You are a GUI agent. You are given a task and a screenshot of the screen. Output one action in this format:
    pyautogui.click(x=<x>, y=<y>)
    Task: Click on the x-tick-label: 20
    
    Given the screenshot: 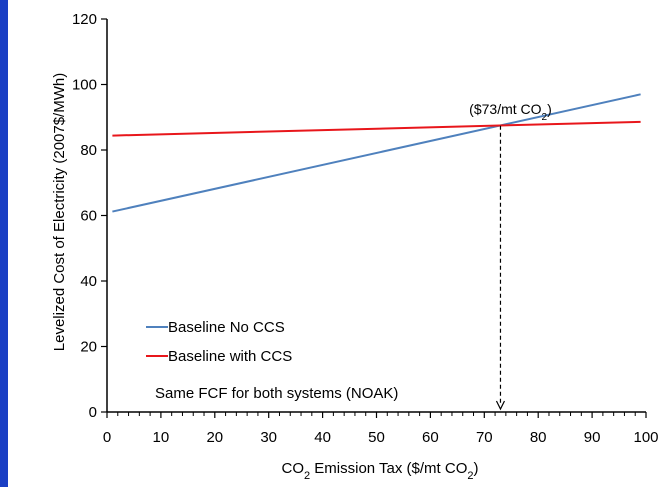 What is the action you would take?
    pyautogui.click(x=214, y=437)
    